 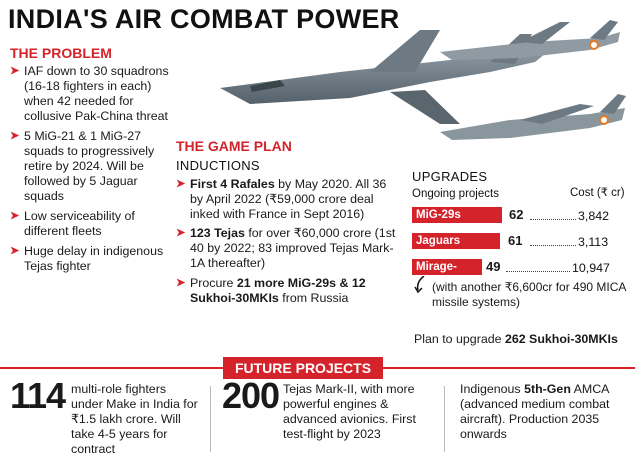 I want to click on tejas-jet-bottom-icon, so click(x=533, y=117).